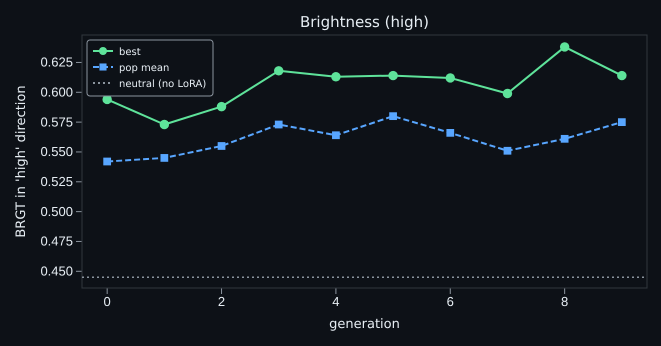 The width and height of the screenshot is (661, 346). I want to click on x-tick-label: 2, so click(222, 302).